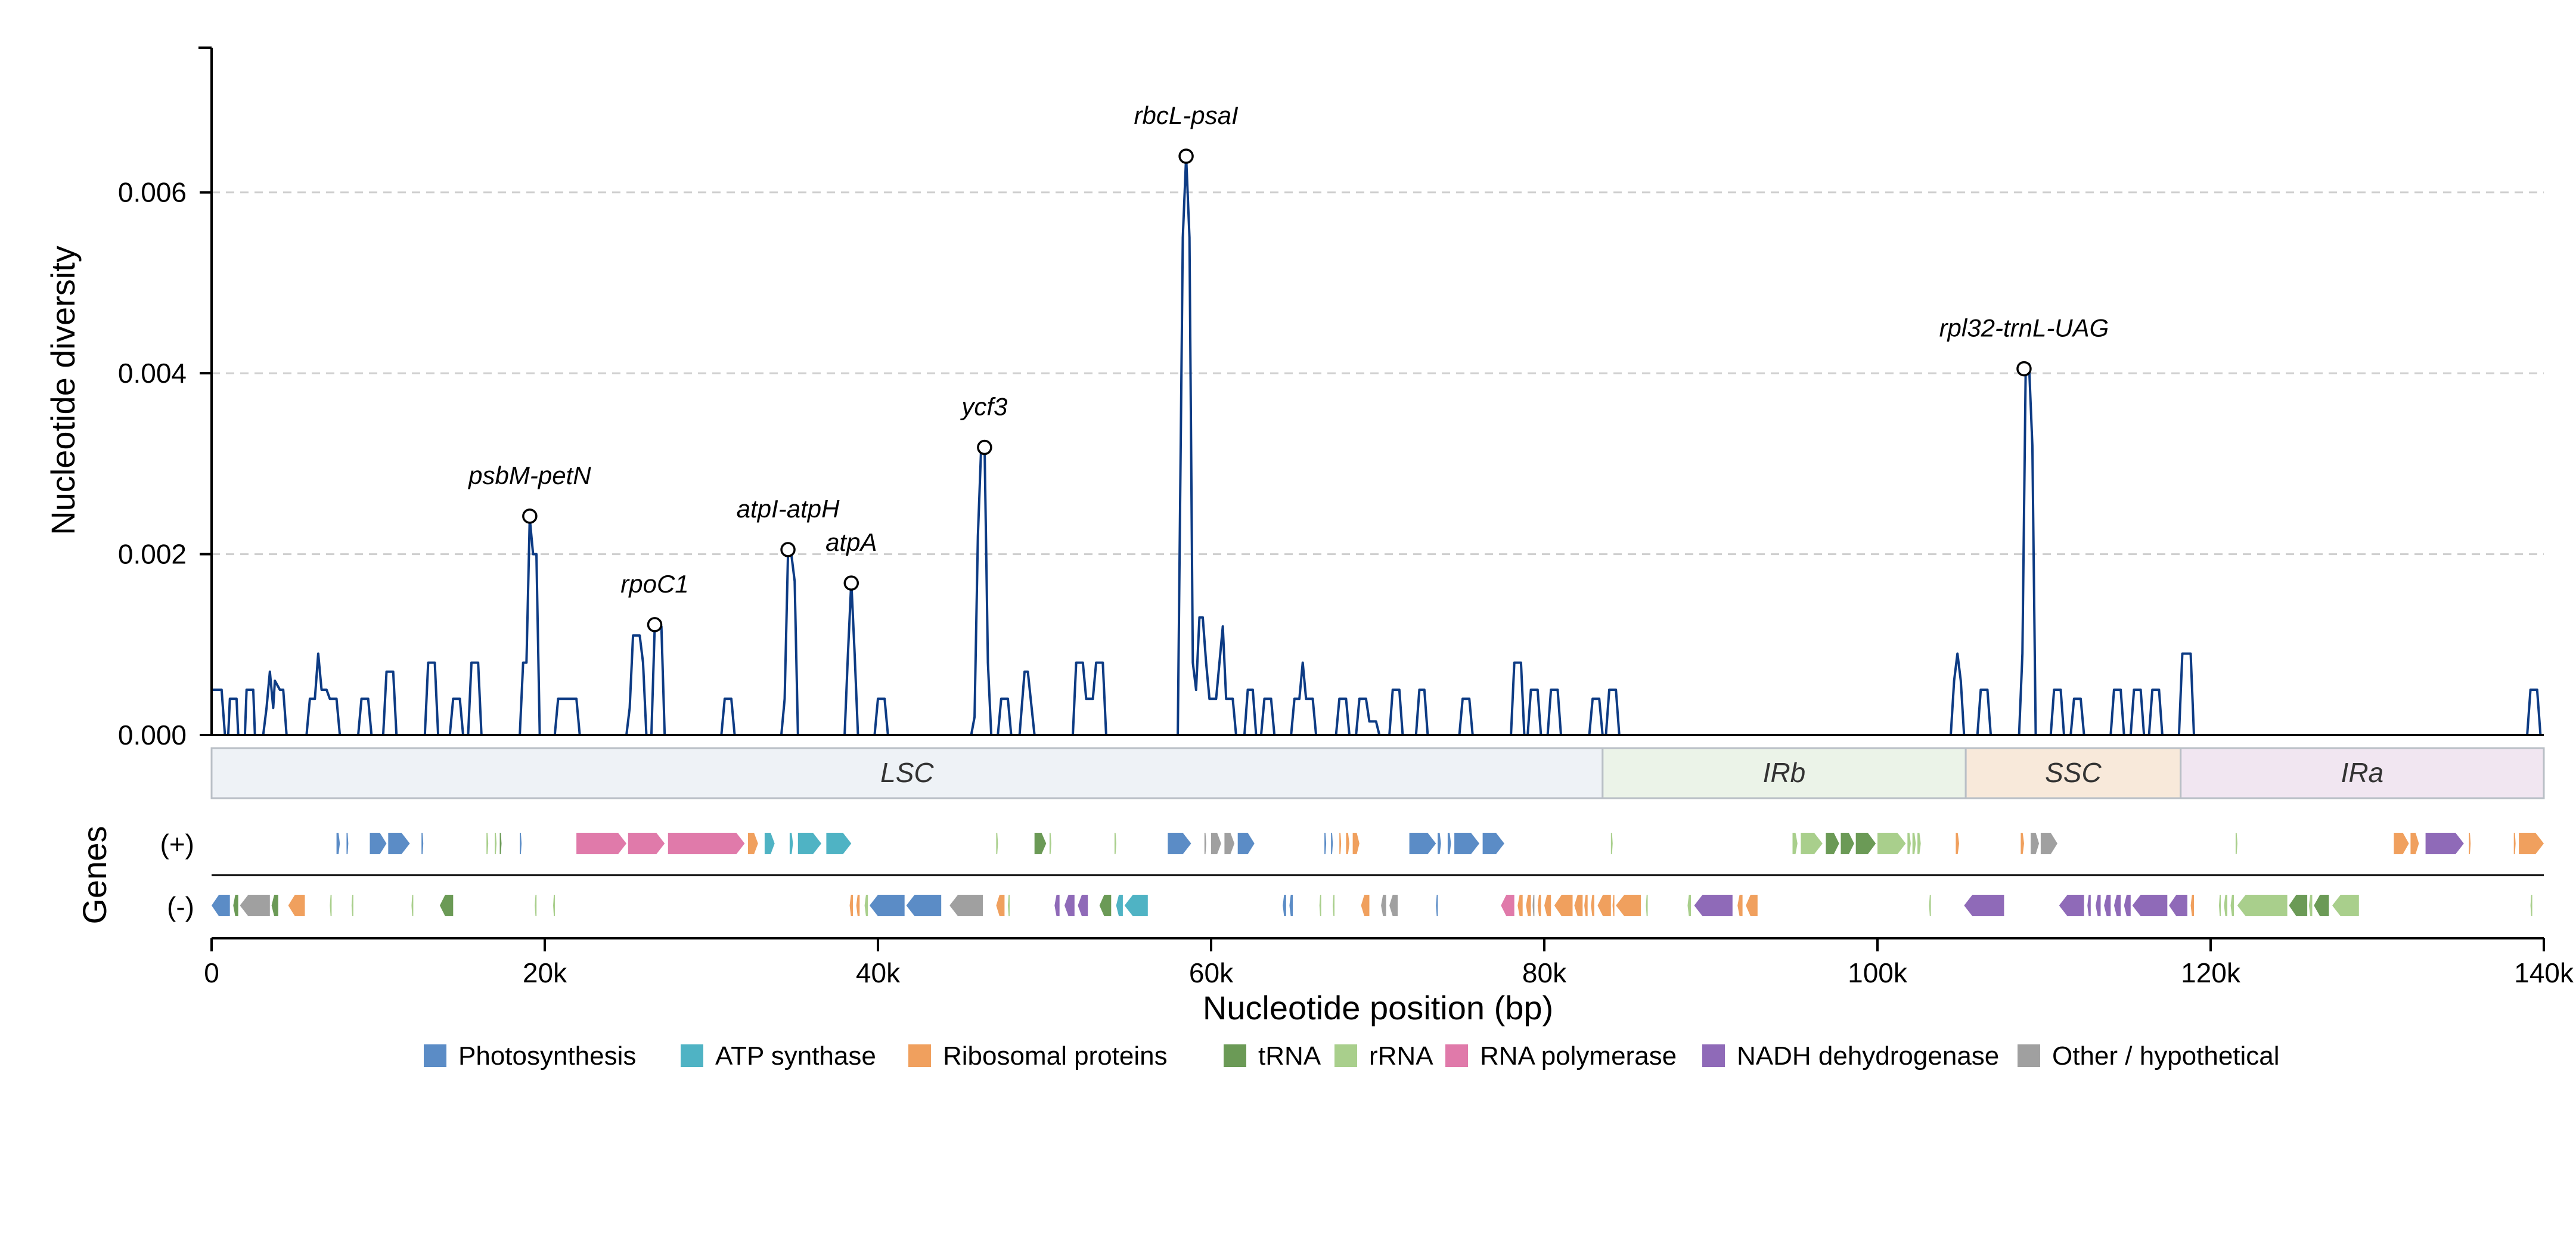  I want to click on peak-label: atpA, so click(851, 542).